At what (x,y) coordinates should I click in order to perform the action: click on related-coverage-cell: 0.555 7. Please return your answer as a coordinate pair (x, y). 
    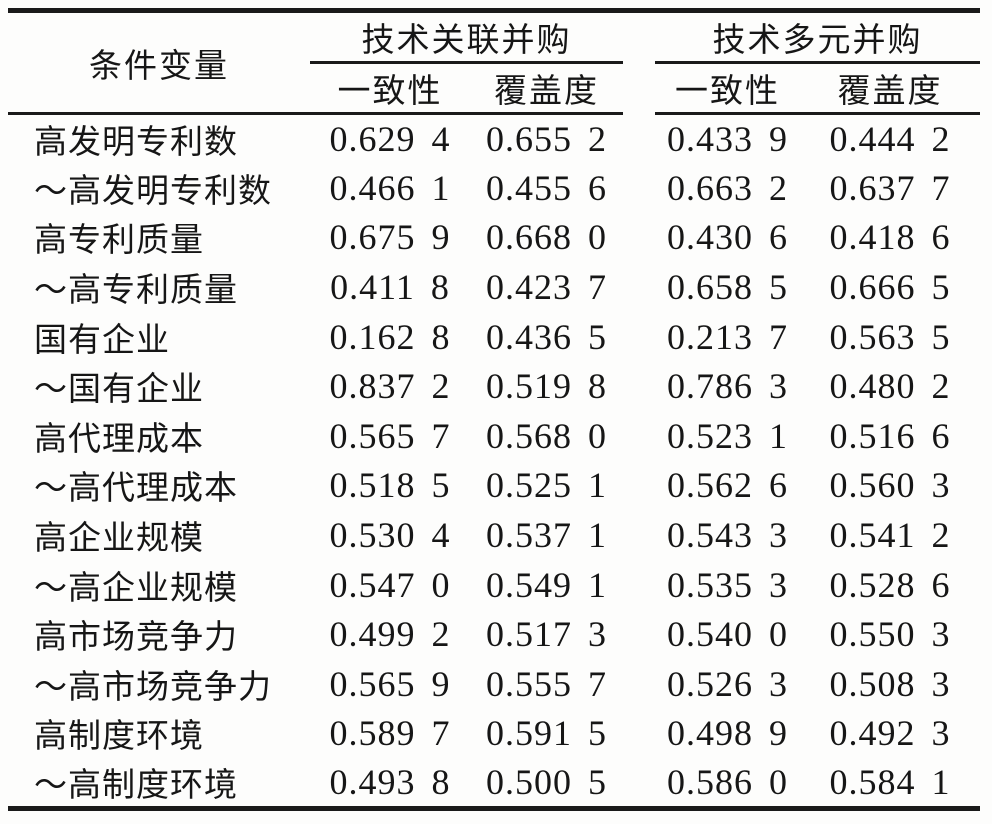
    Looking at the image, I should click on (546, 683).